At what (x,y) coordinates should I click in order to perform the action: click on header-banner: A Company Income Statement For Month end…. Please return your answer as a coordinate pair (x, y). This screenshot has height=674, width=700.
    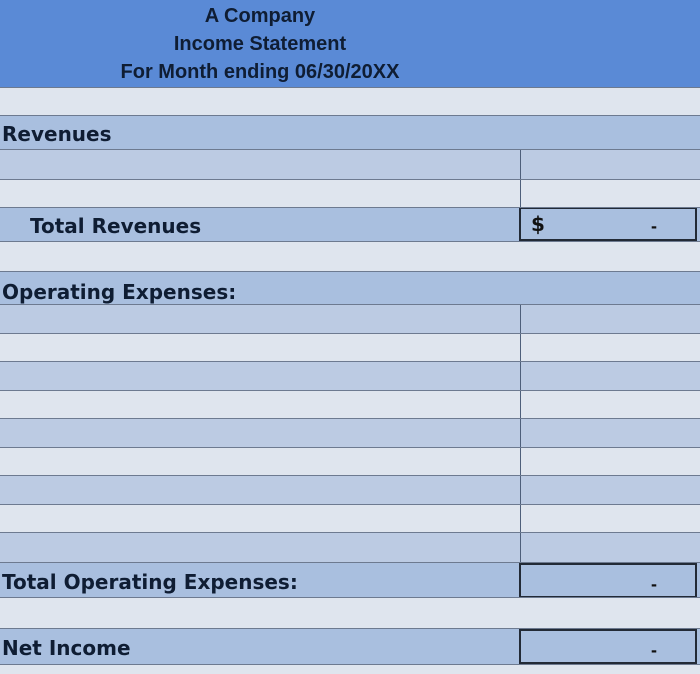
    Looking at the image, I should click on (350, 43).